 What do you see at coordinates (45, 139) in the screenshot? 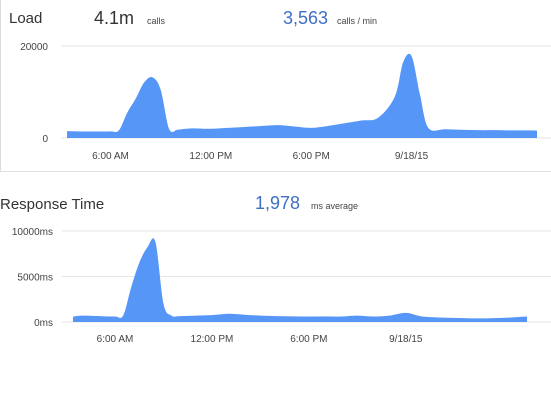
I see `load-y-tick-label: 0` at bounding box center [45, 139].